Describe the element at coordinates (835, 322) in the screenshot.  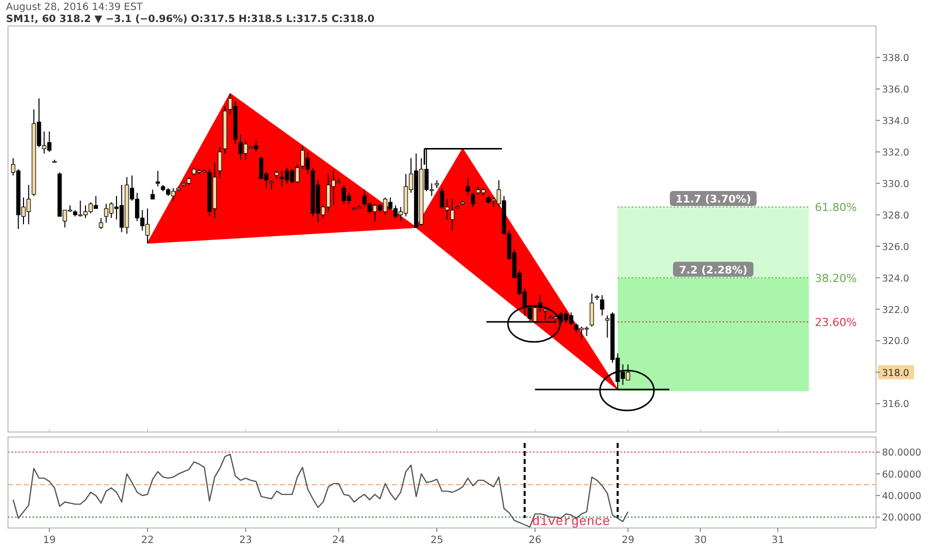
I see `annotation: 23.60%` at that location.